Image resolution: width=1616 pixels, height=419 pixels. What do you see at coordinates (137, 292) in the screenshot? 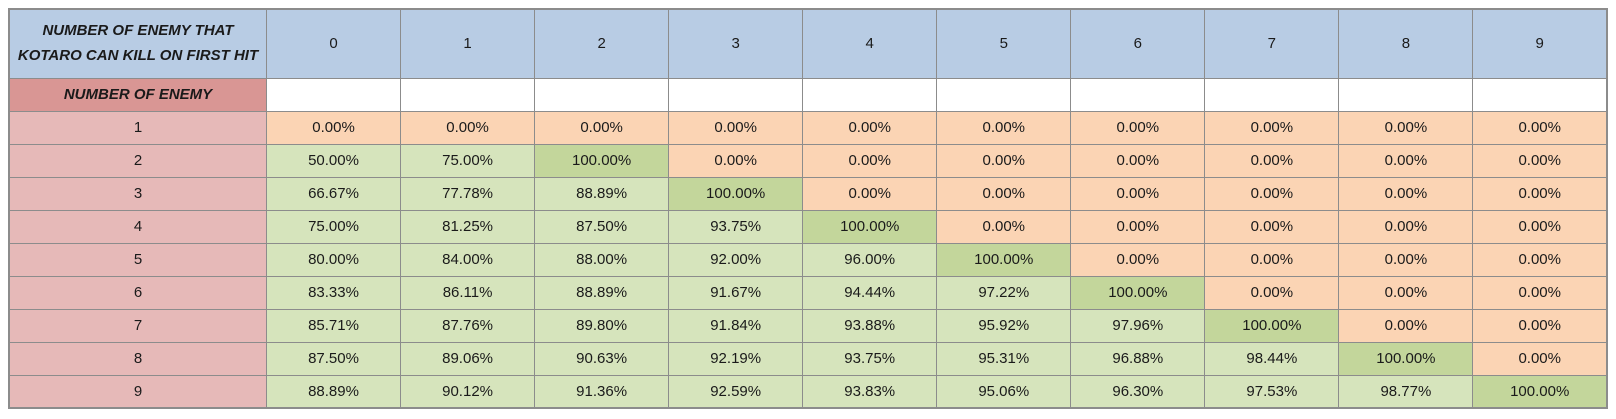
I see `row-label-cell: 6` at bounding box center [137, 292].